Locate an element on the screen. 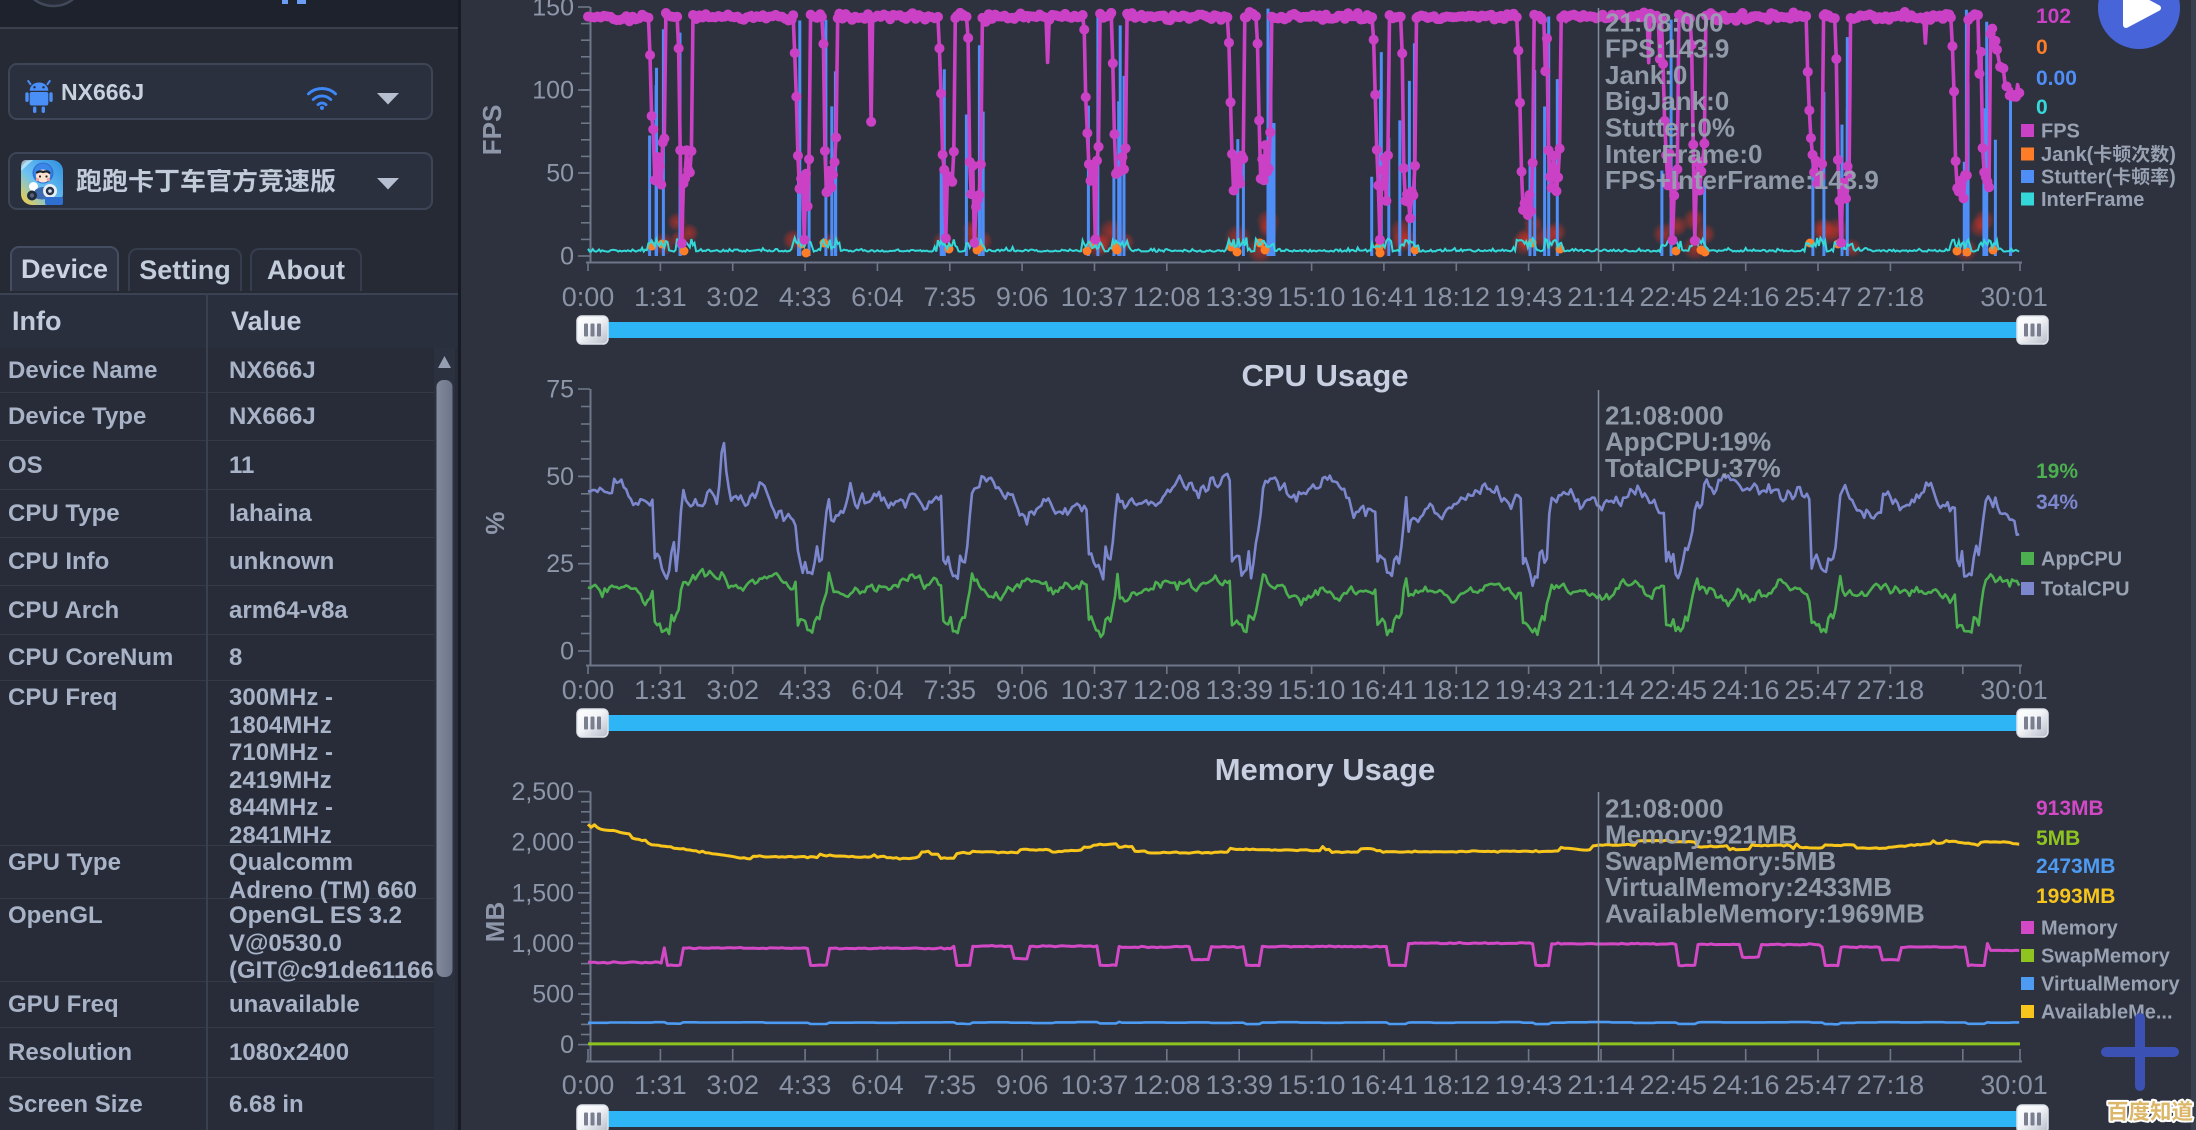  svg-text: TotalCPU is located at coordinates (2085, 590).